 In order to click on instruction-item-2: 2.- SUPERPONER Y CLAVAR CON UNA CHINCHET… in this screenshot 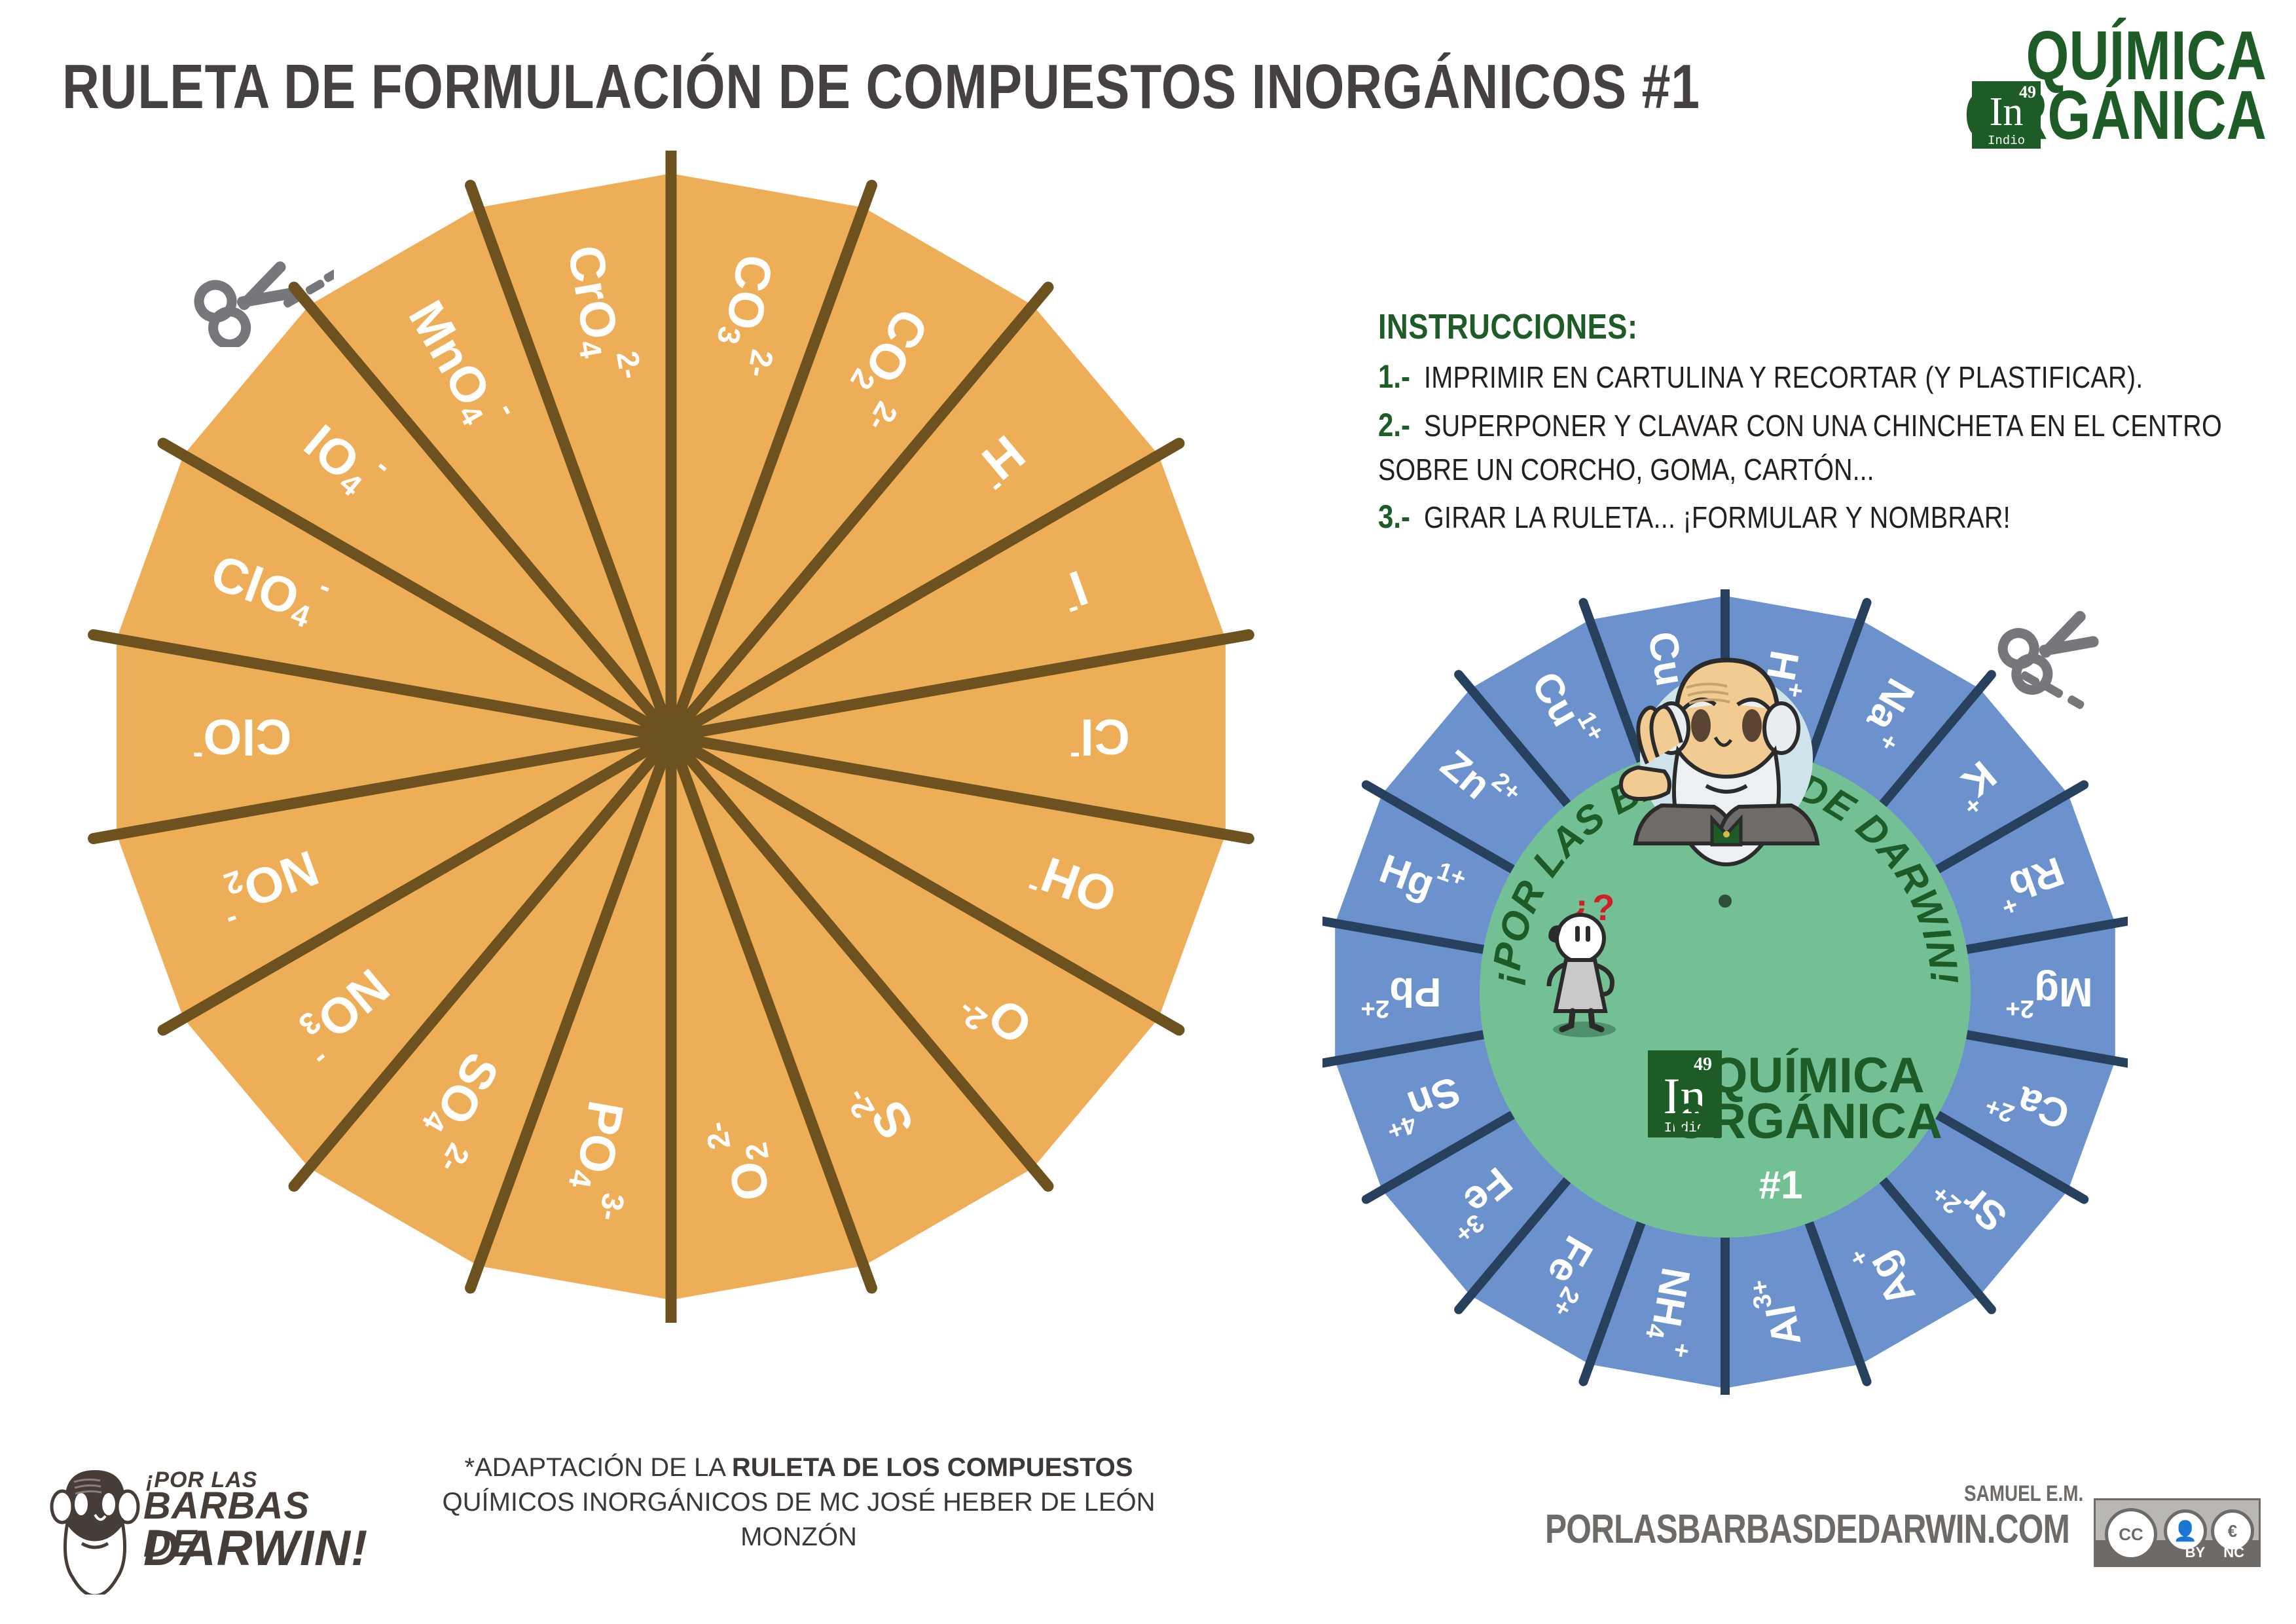, I will do `click(1800, 425)`.